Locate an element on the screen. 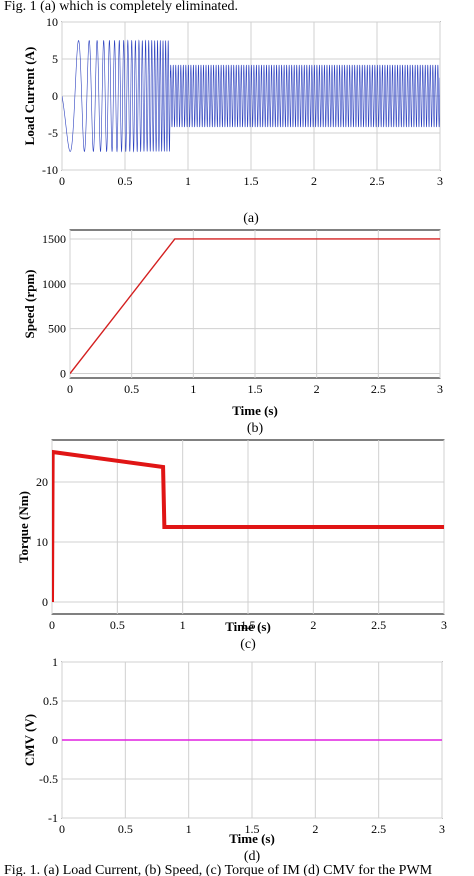 This screenshot has width=474, height=876. y-tick-label: -10 is located at coordinates (50, 170).